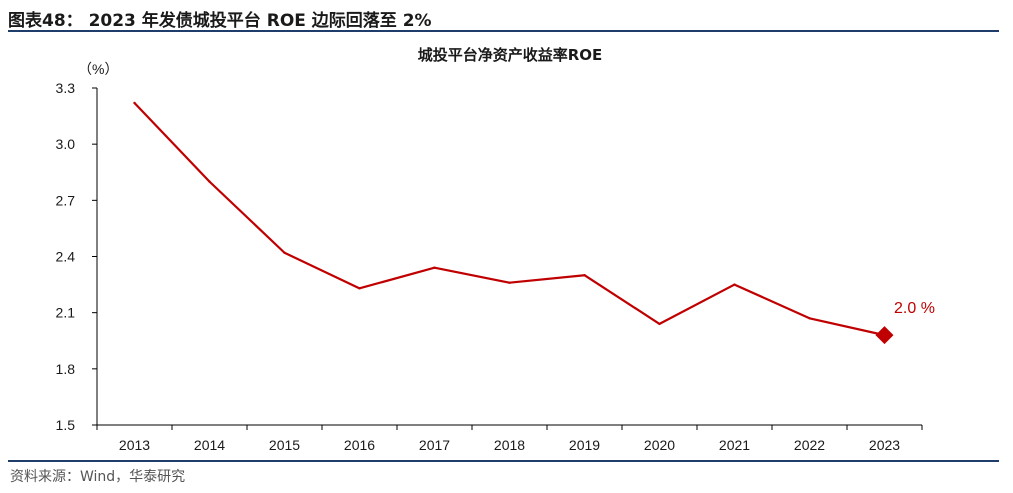 The width and height of the screenshot is (1013, 493). I want to click on x-tick-label: 2020, so click(659, 445).